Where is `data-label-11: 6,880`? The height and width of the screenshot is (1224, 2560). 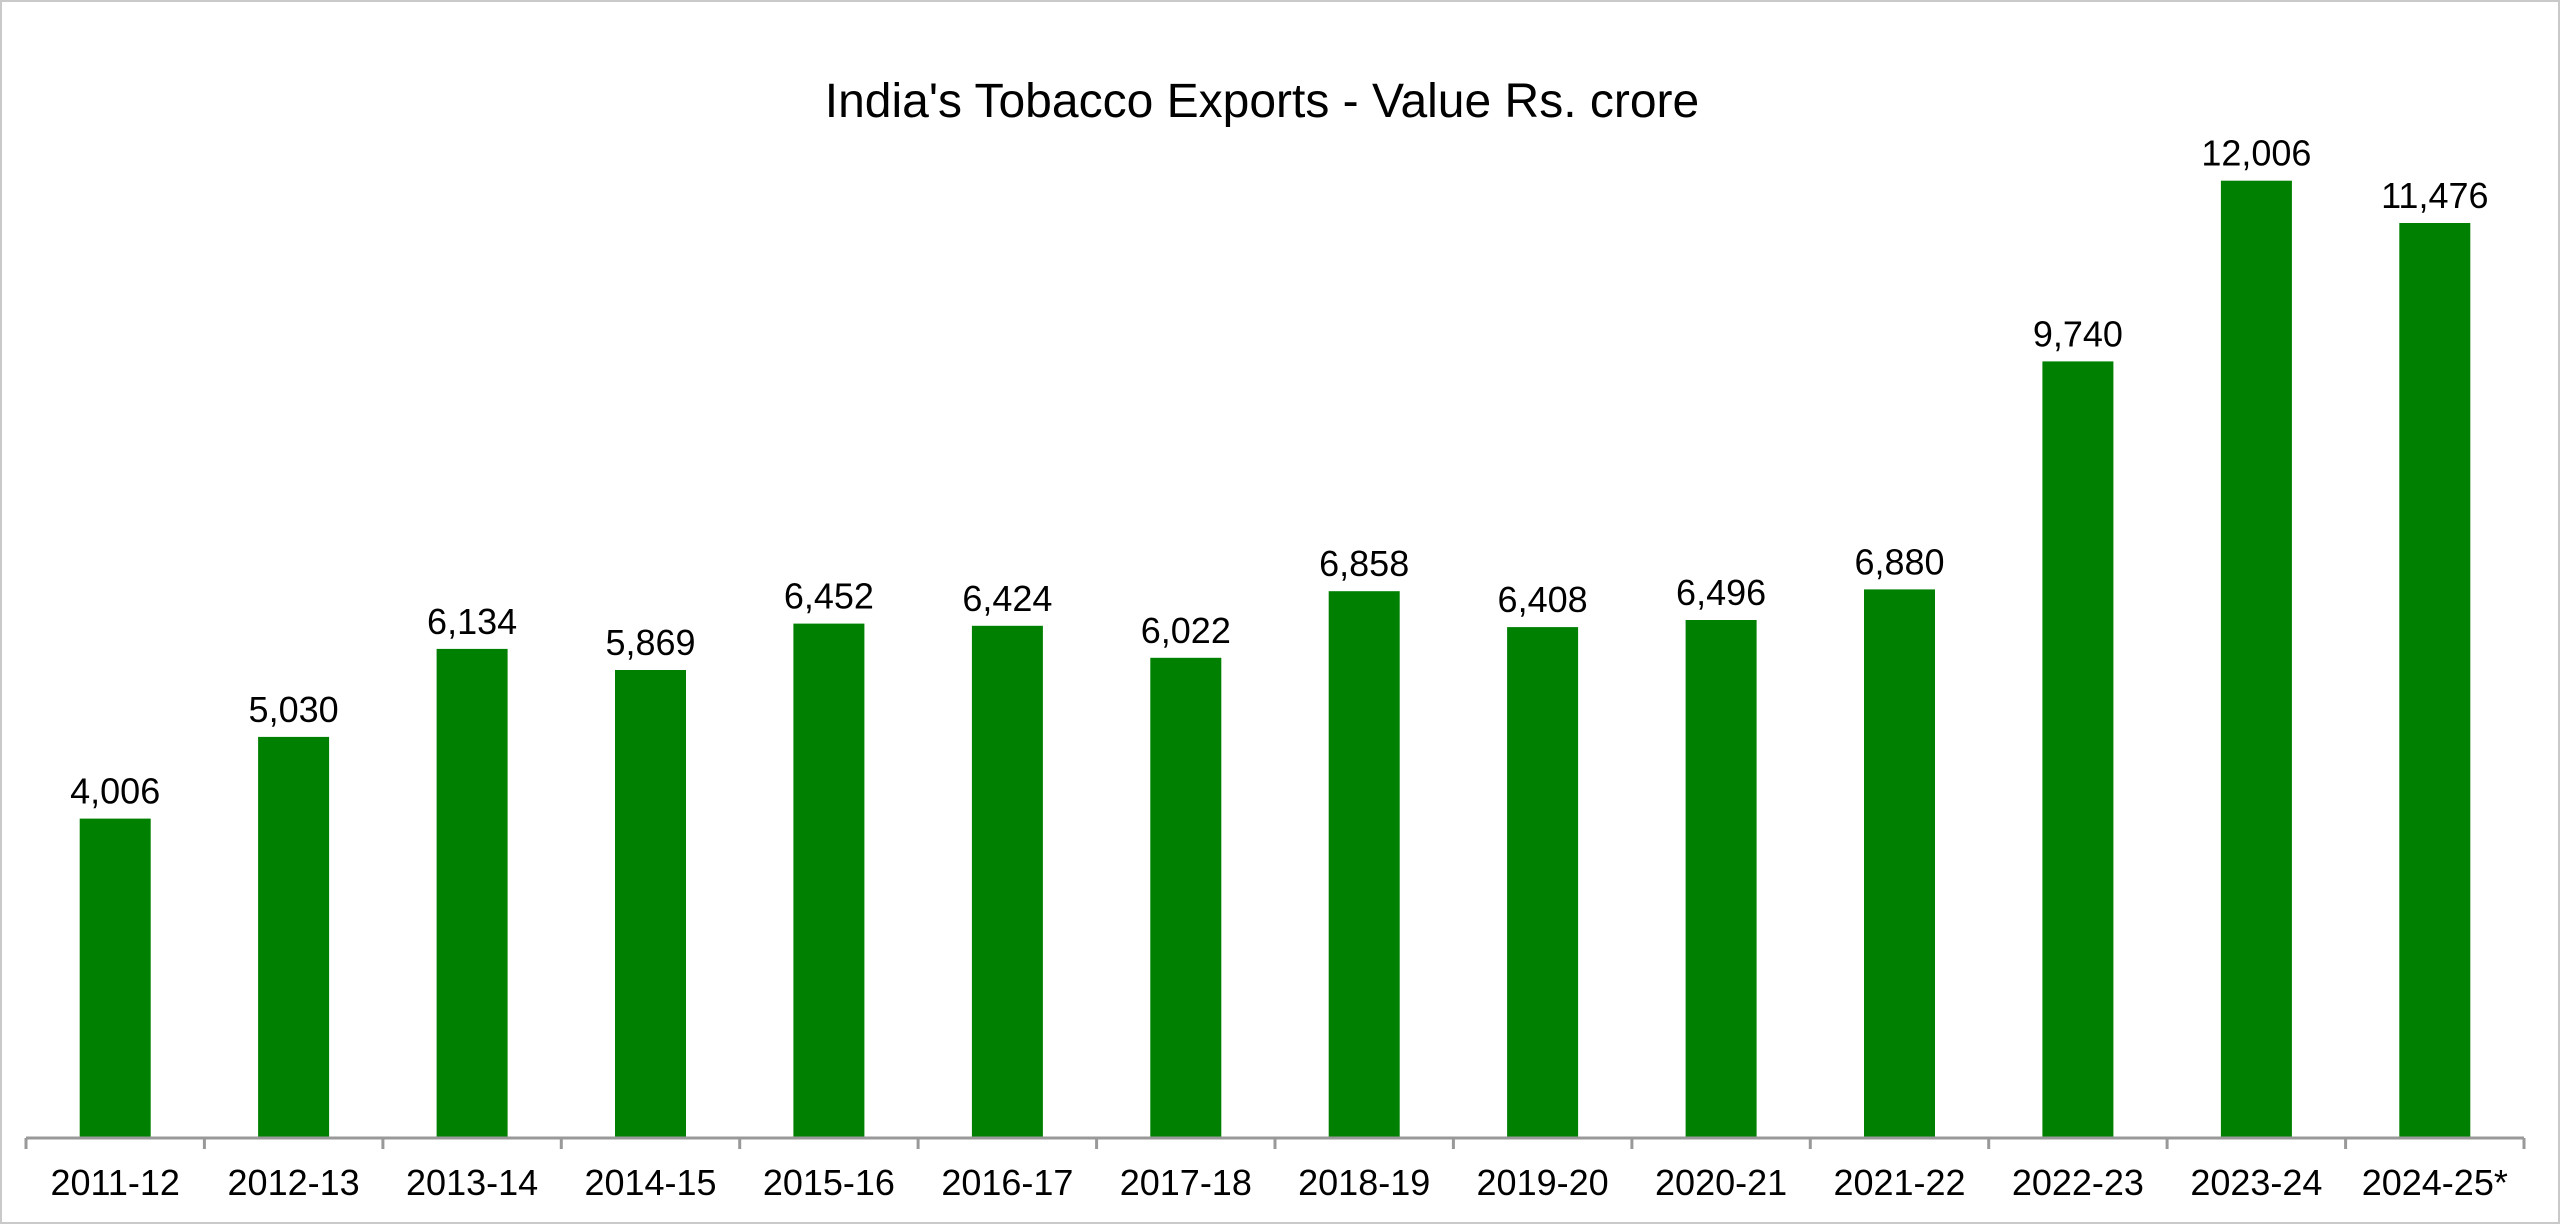 data-label-11: 6,880 is located at coordinates (1899, 561).